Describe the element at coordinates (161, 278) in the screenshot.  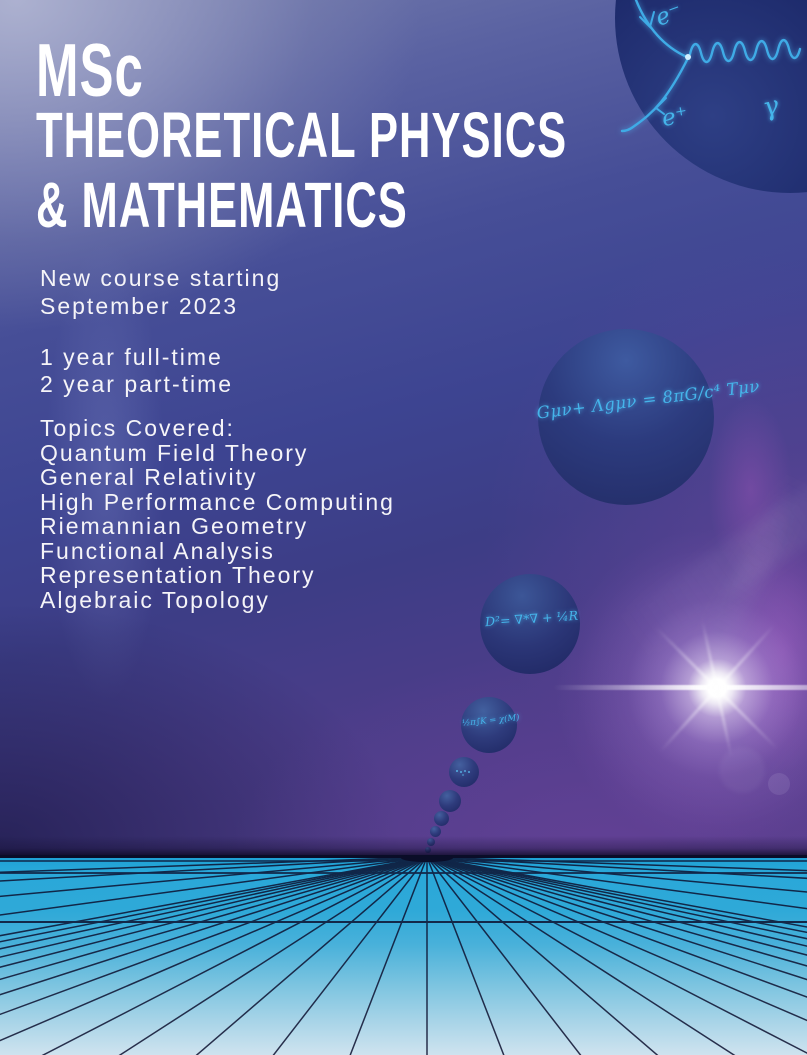
I see `start-date-line-1: New course starting` at that location.